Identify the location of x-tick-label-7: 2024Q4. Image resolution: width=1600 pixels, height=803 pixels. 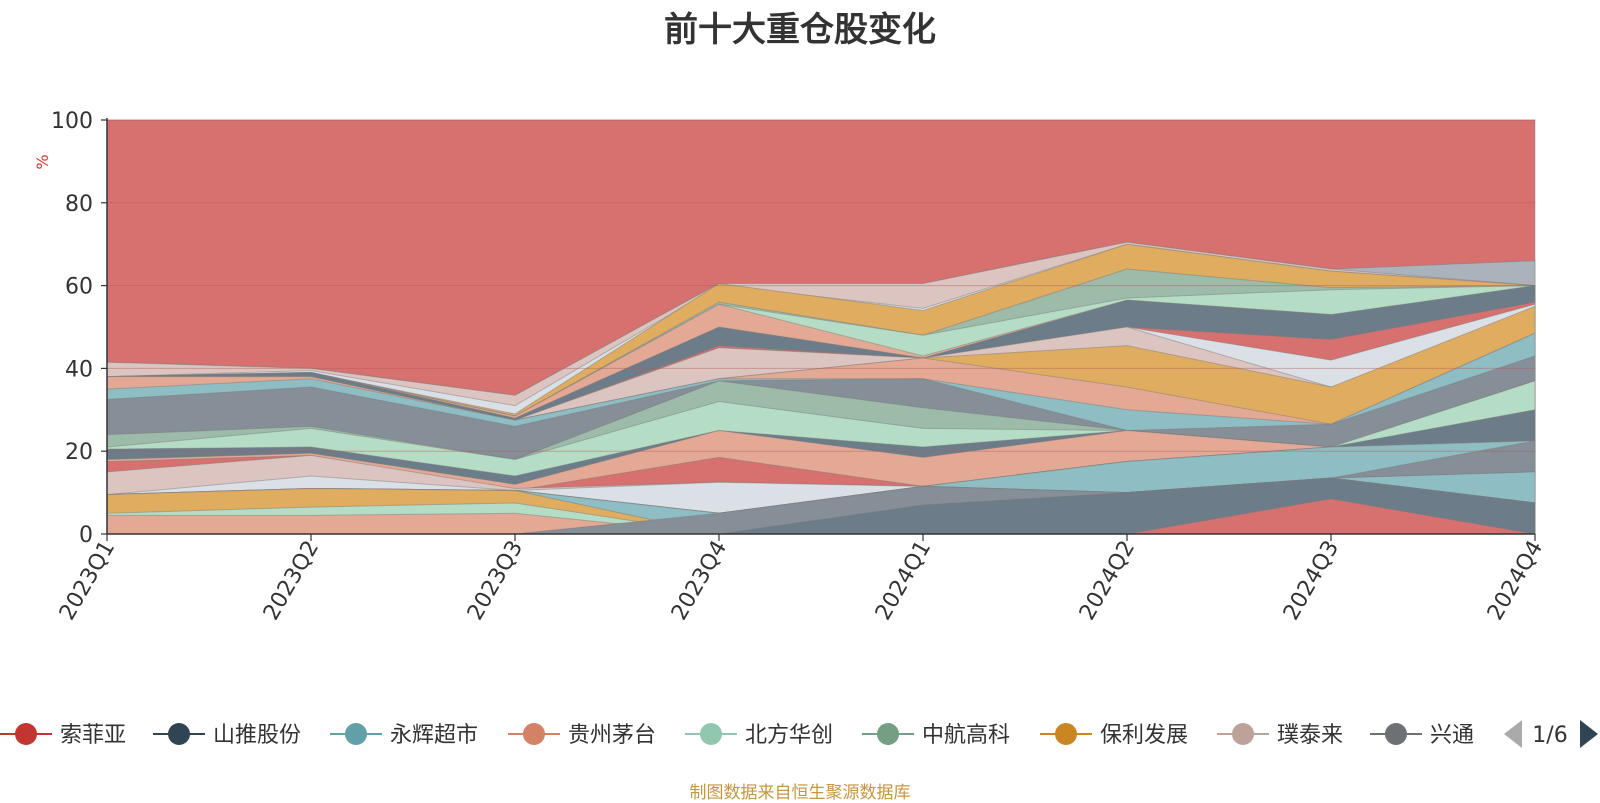
(1515, 581).